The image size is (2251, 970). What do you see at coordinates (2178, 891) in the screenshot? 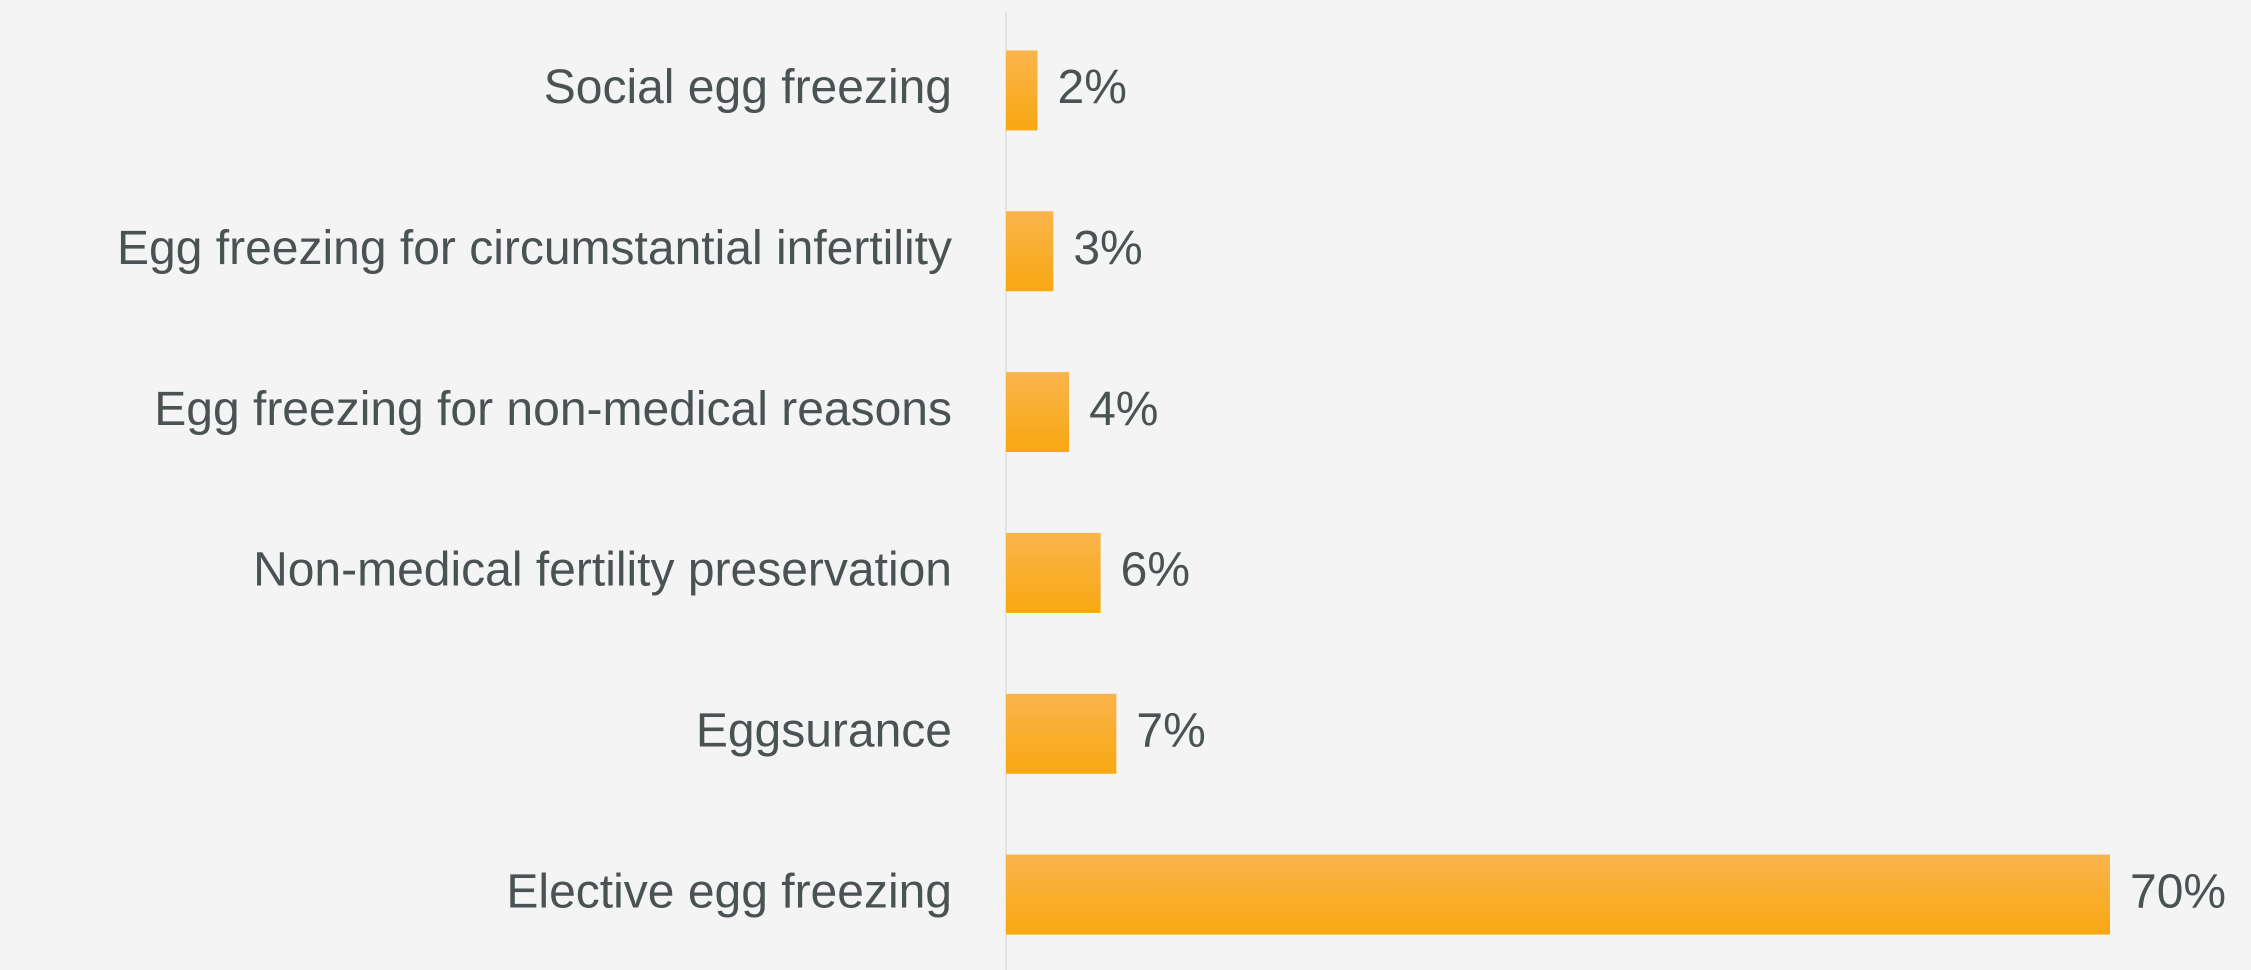
I see `value-label: 70%` at bounding box center [2178, 891].